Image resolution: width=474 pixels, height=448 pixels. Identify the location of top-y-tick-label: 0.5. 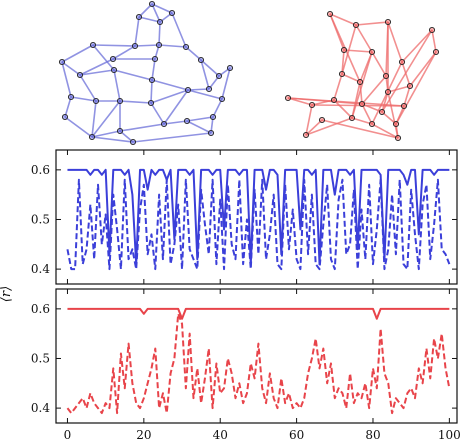
(40, 219).